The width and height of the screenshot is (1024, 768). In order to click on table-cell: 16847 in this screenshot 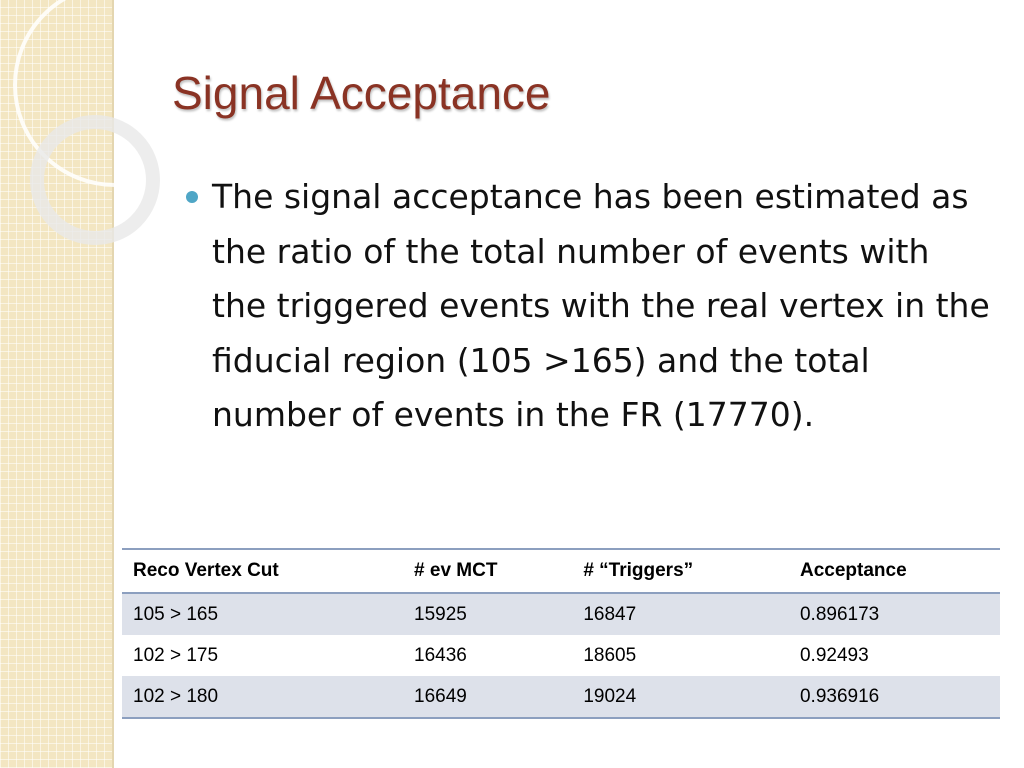, I will do `click(610, 614)`.